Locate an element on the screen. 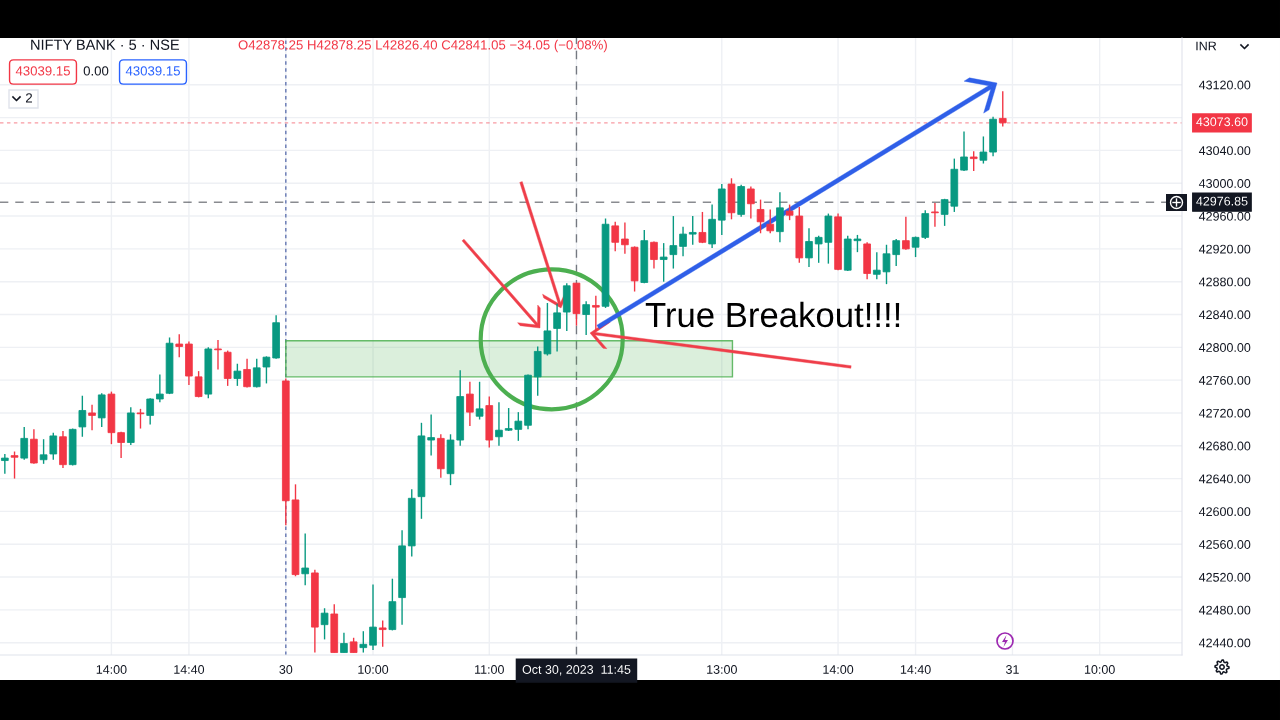 The height and width of the screenshot is (720, 1280). y-tick-label: 42720.00 is located at coordinates (1224, 413).